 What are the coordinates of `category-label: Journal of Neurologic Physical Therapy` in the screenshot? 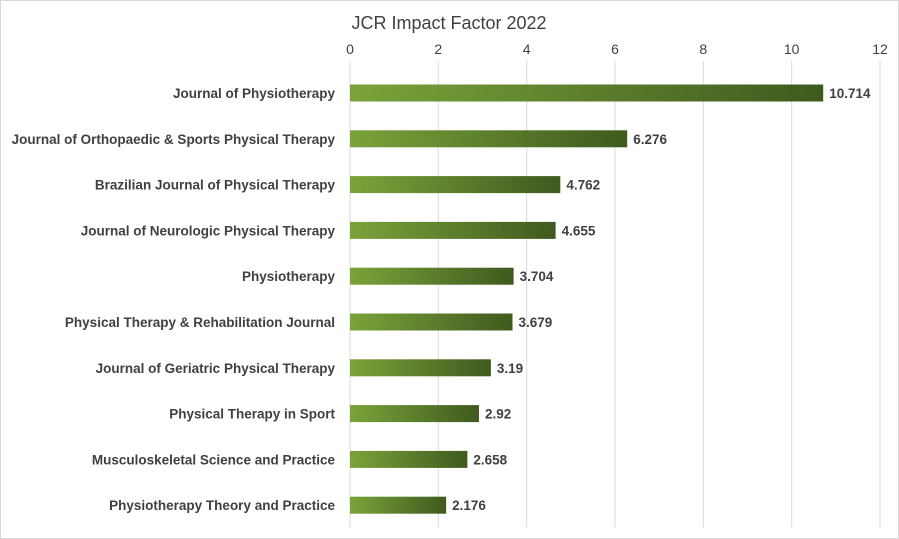 It's located at (208, 230).